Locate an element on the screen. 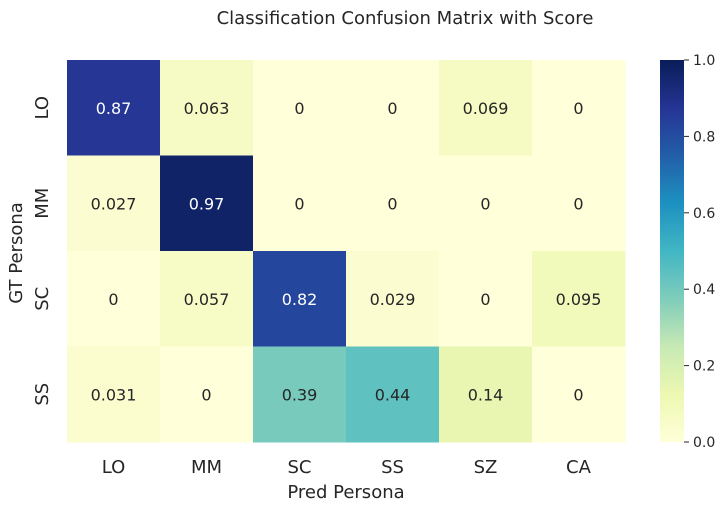  colorbar-tick-label: 0.8 is located at coordinates (704, 137).